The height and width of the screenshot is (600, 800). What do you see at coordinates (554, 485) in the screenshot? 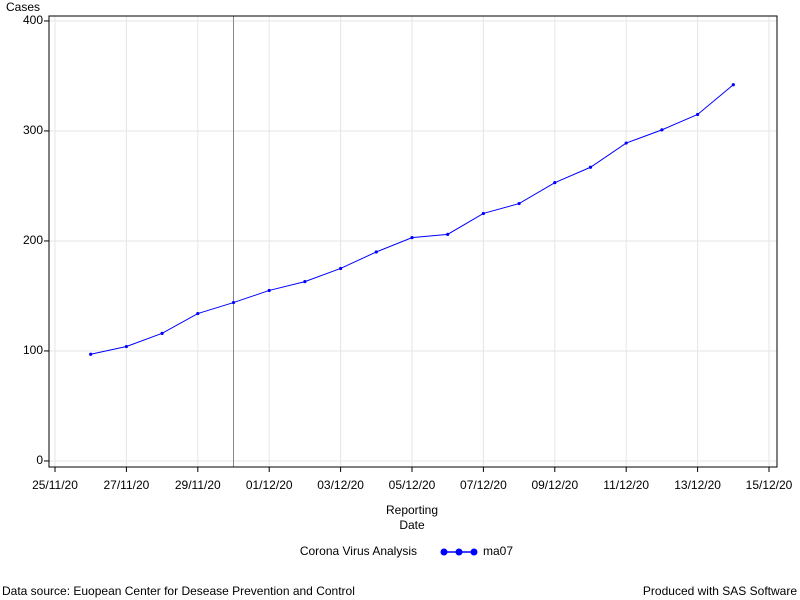
I see `x-tick-label: 09/12/20` at bounding box center [554, 485].